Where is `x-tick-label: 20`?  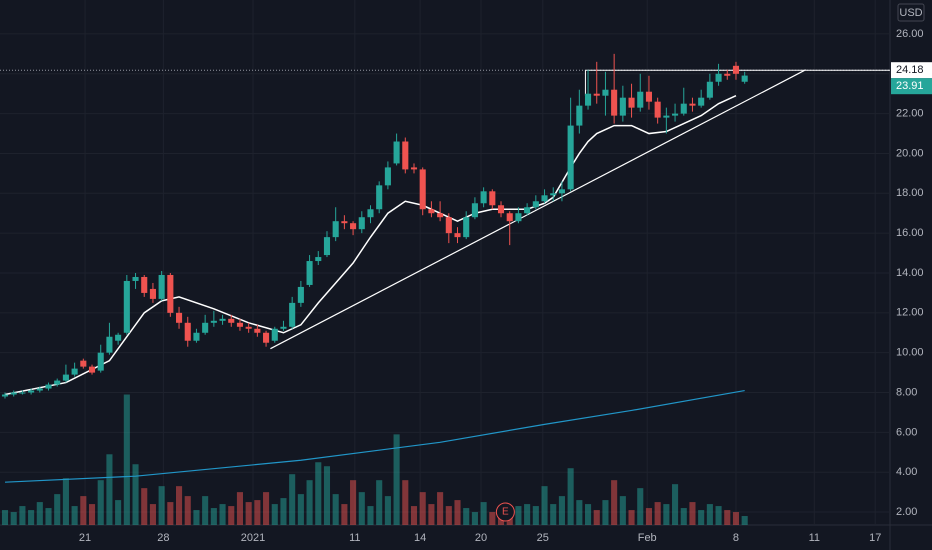
x-tick-label: 20 is located at coordinates (481, 538).